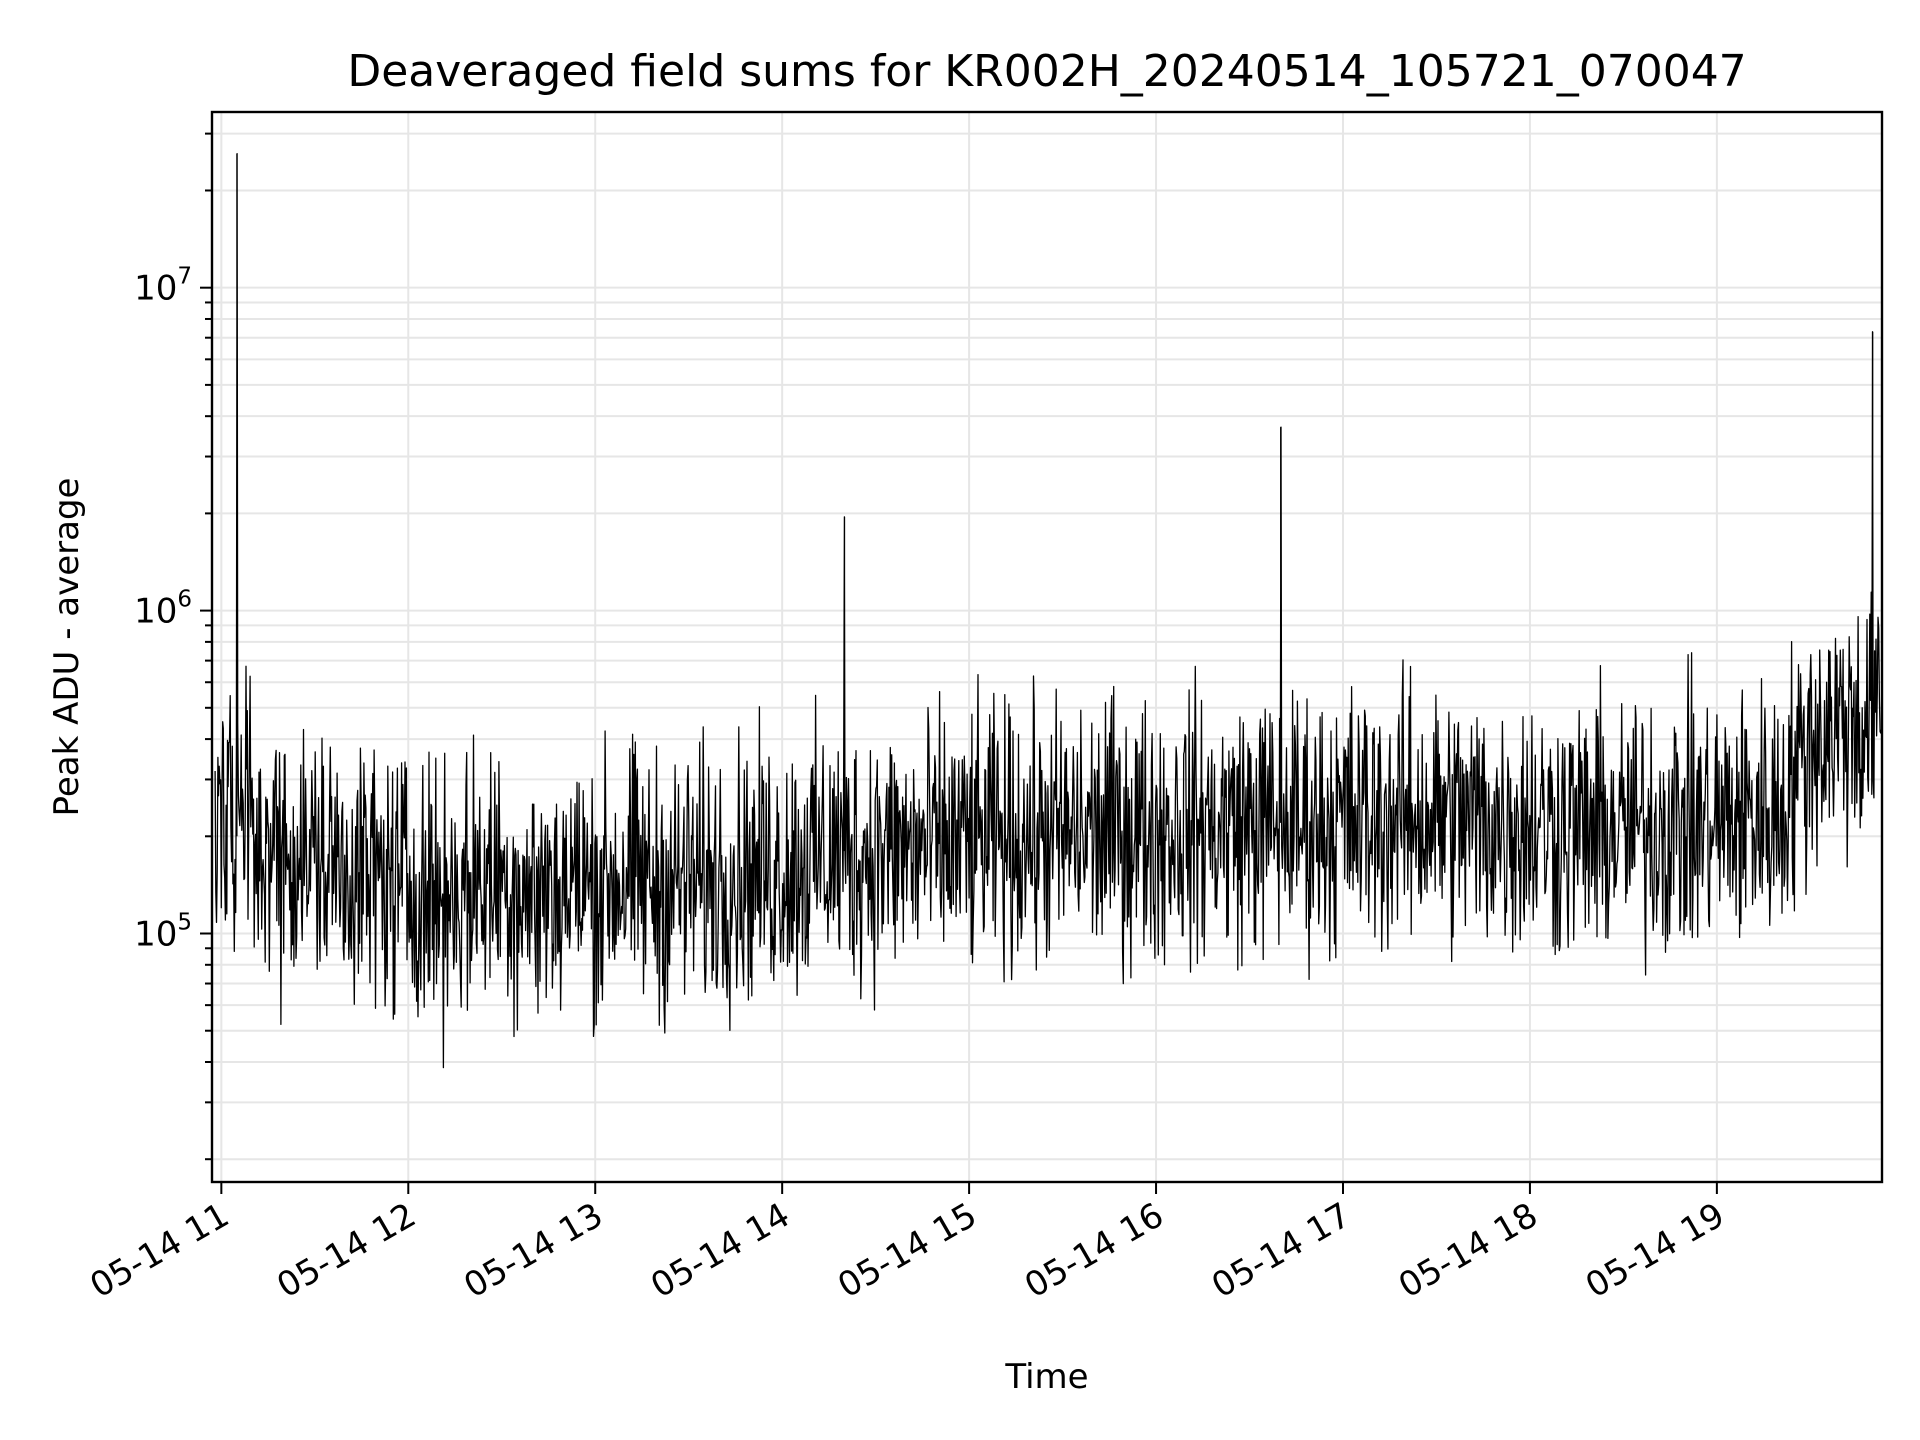 This screenshot has width=1920, height=1440. Describe the element at coordinates (184, 923) in the screenshot. I see `y-tick-exponent: 5` at that location.